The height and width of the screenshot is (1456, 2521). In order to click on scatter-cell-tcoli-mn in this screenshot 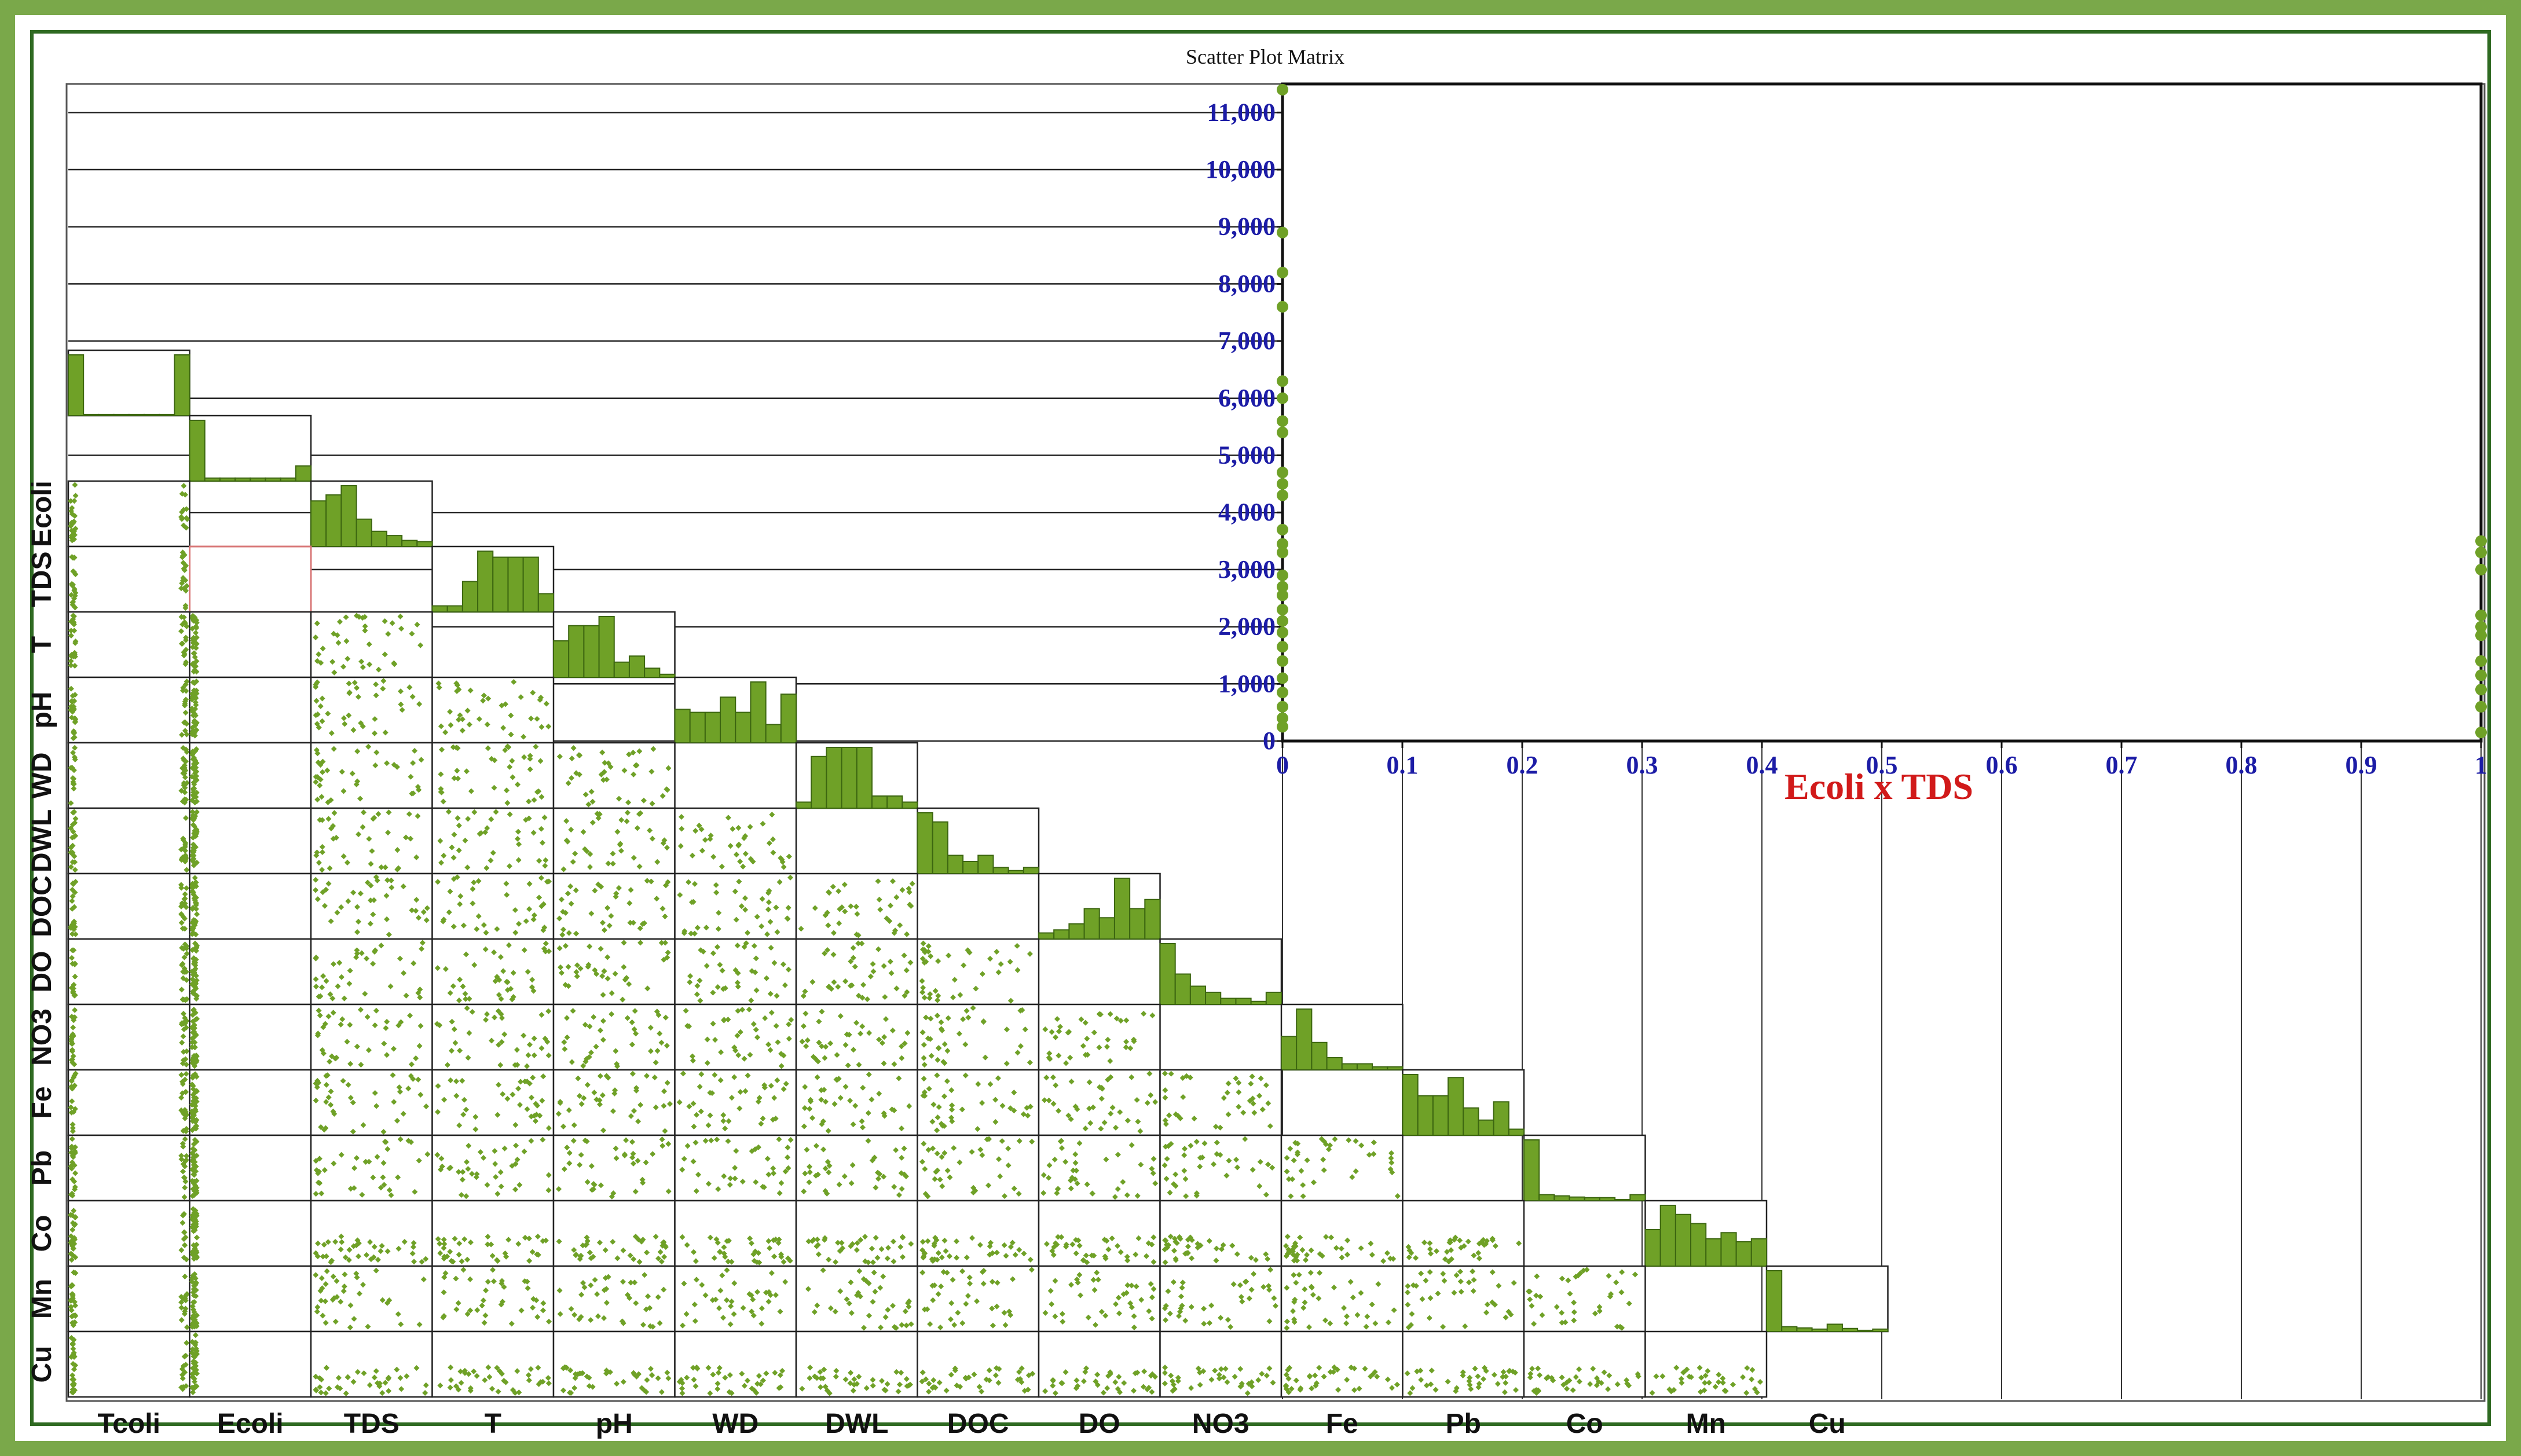, I will do `click(128, 1299)`.